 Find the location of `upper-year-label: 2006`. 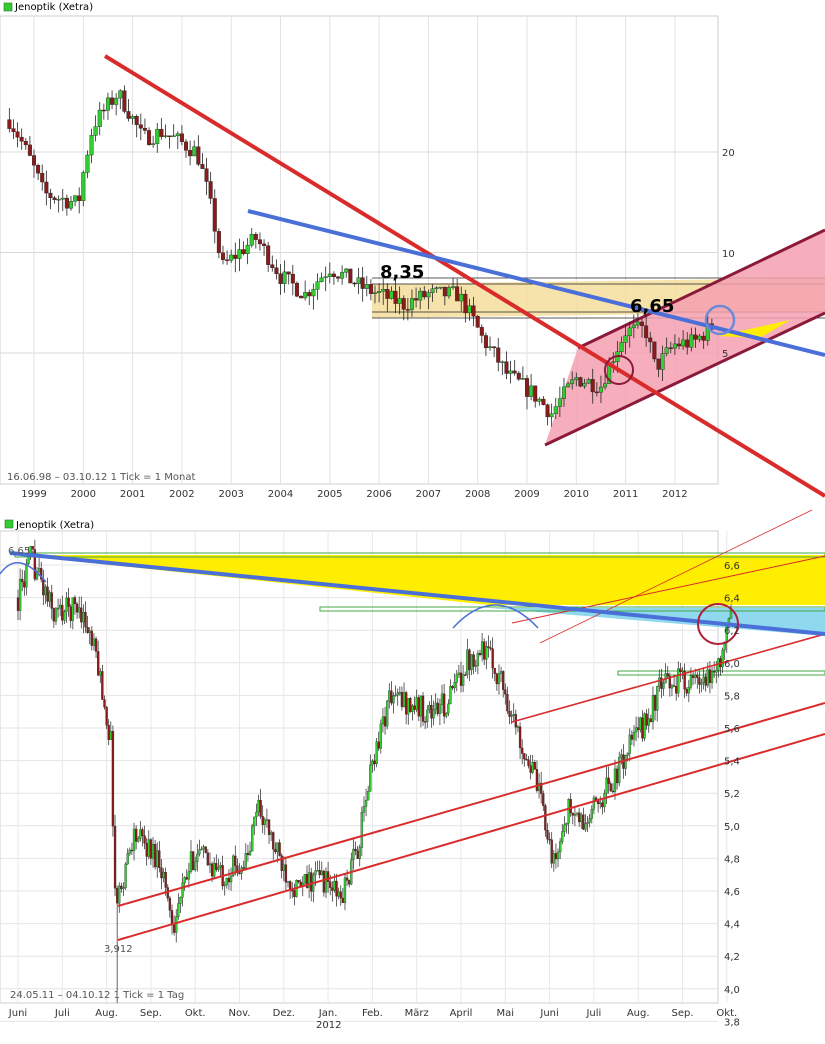

upper-year-label: 2006 is located at coordinates (378, 494).